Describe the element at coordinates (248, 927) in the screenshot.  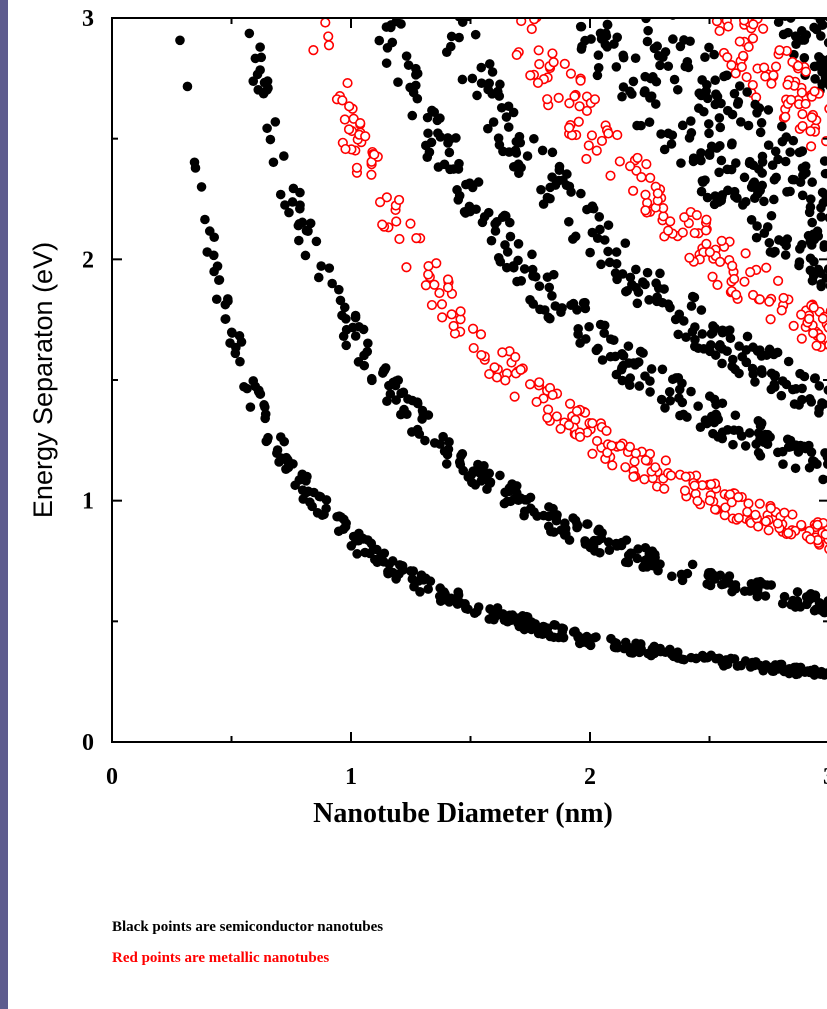
I see `legend-note-semiconductor: Black points are semiconductor nanotubes` at that location.